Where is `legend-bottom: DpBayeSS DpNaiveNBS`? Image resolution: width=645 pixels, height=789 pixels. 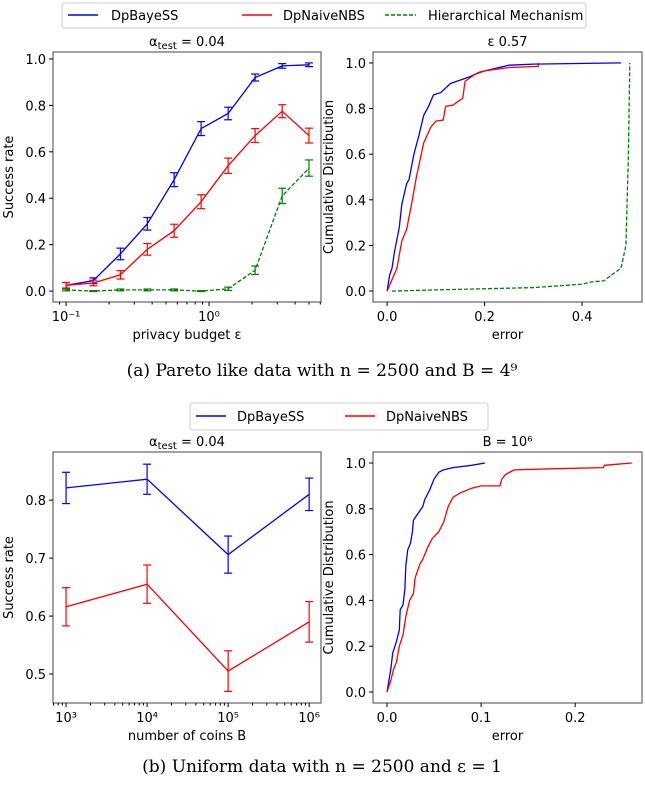
legend-bottom: DpBayeSS DpNaiveNBS is located at coordinates (339, 416).